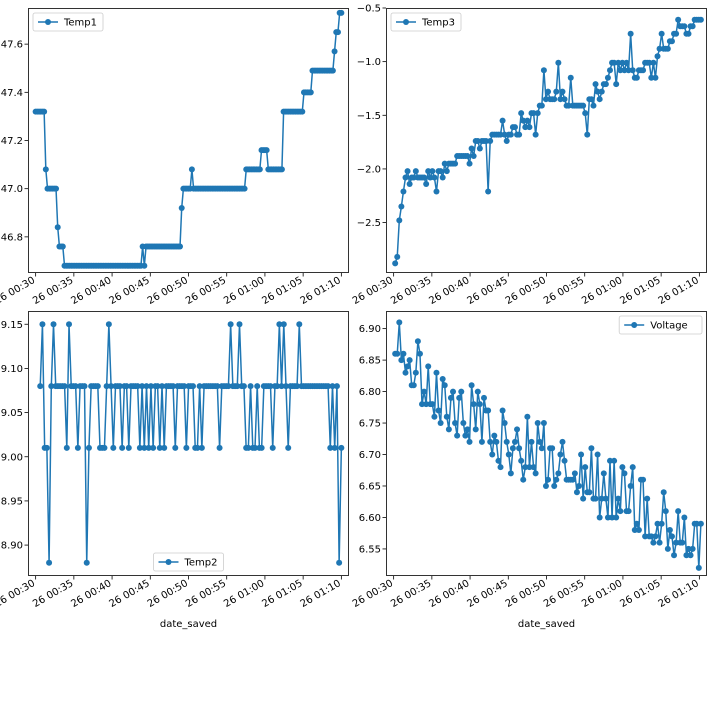 Image resolution: width=720 pixels, height=720 pixels. What do you see at coordinates (369, 116) in the screenshot?
I see `y-tick-label: −1.5` at bounding box center [369, 116].